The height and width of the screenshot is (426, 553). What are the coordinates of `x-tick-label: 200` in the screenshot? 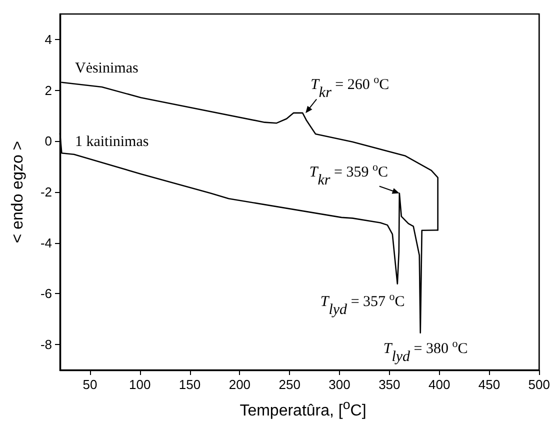 It's located at (239, 384).